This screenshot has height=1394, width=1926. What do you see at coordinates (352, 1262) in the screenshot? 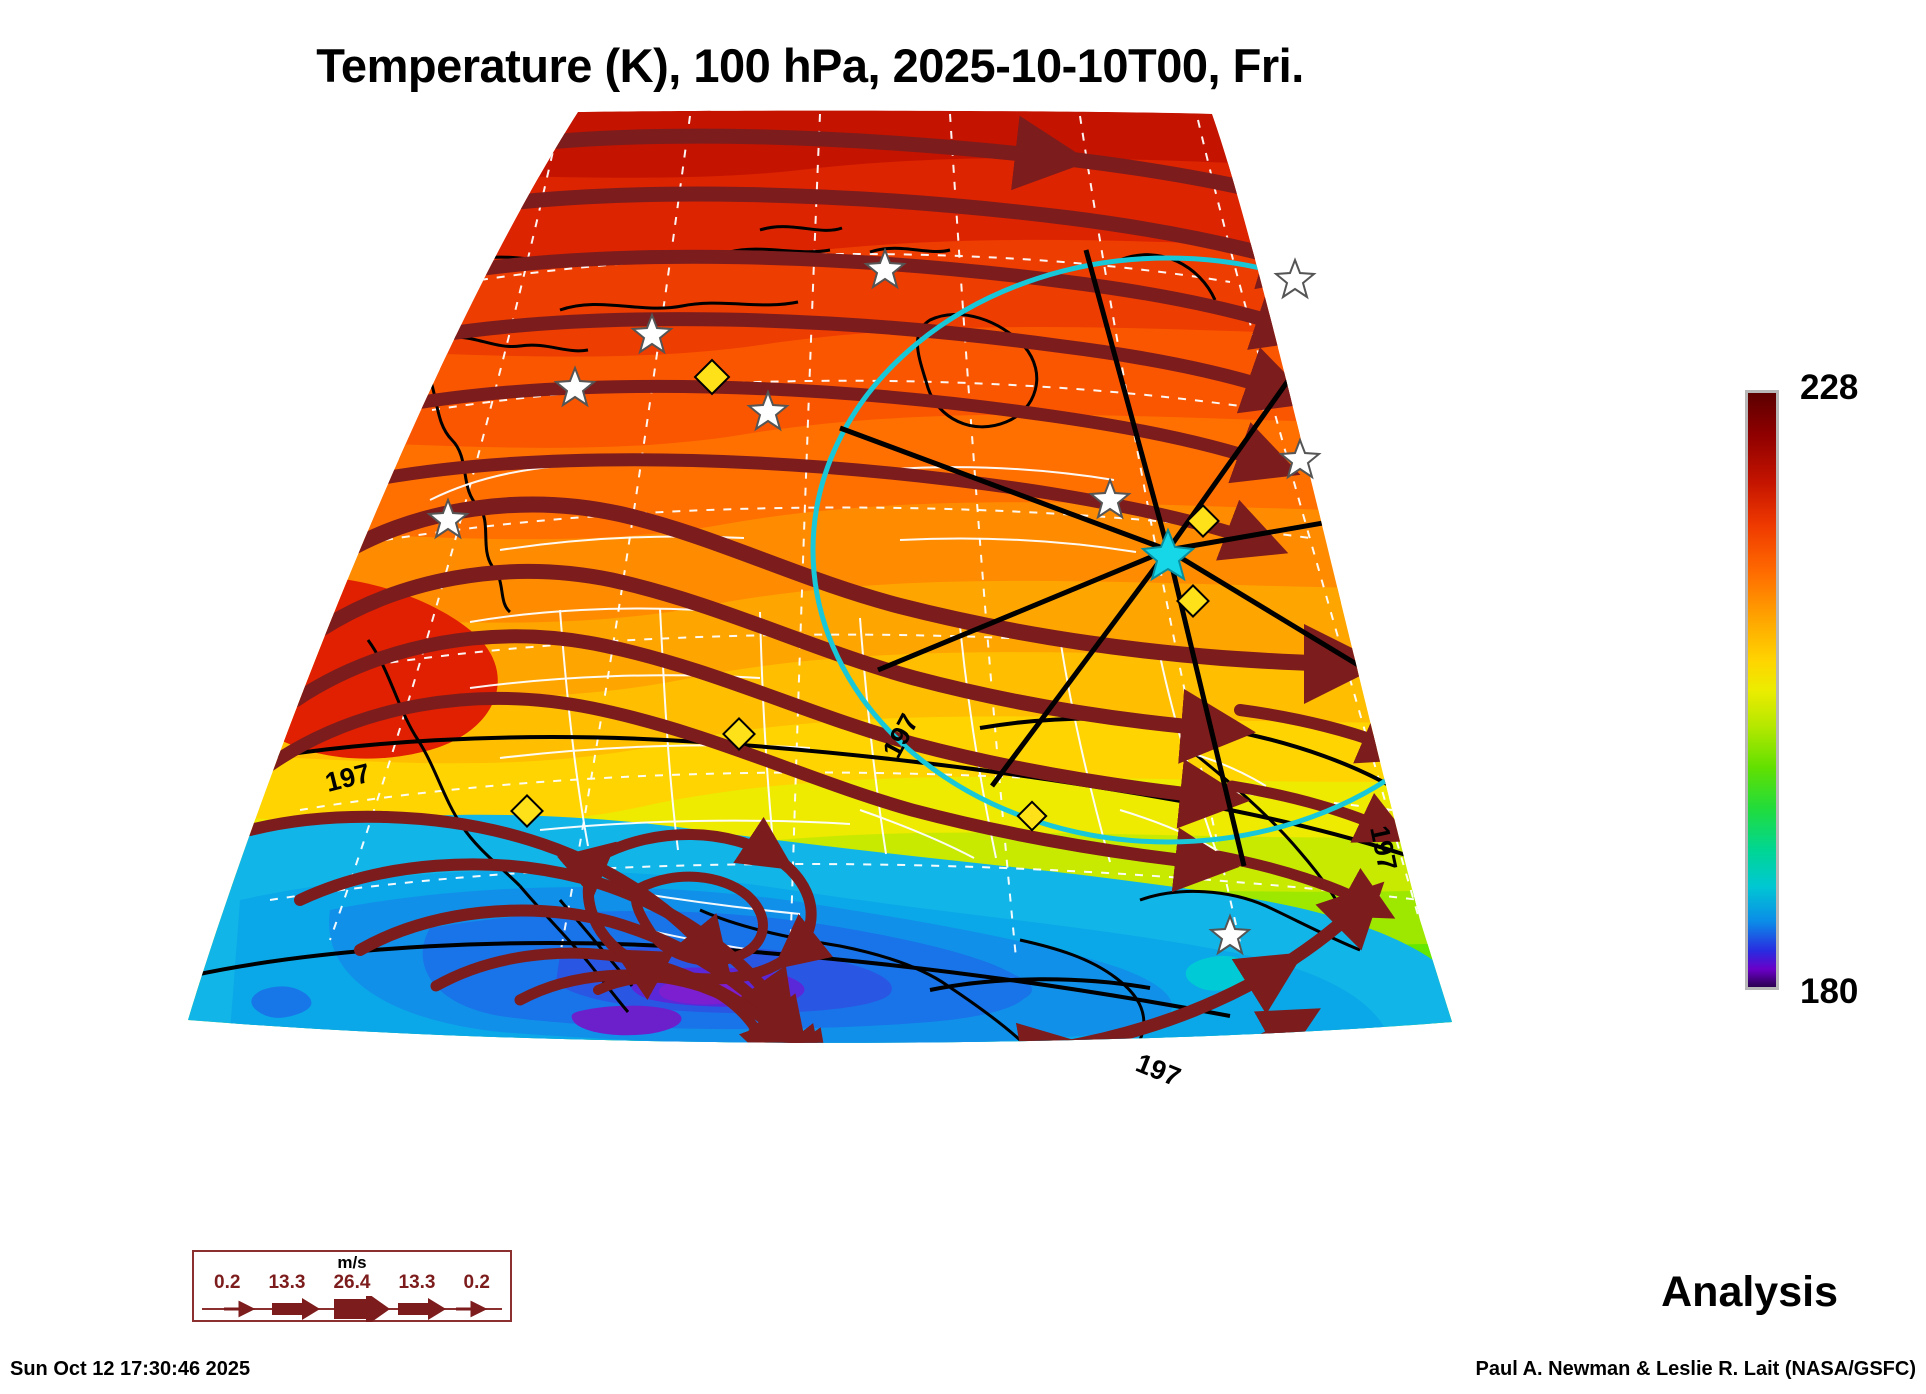
I see `wind-legend-unit-label: m/s` at bounding box center [352, 1262].